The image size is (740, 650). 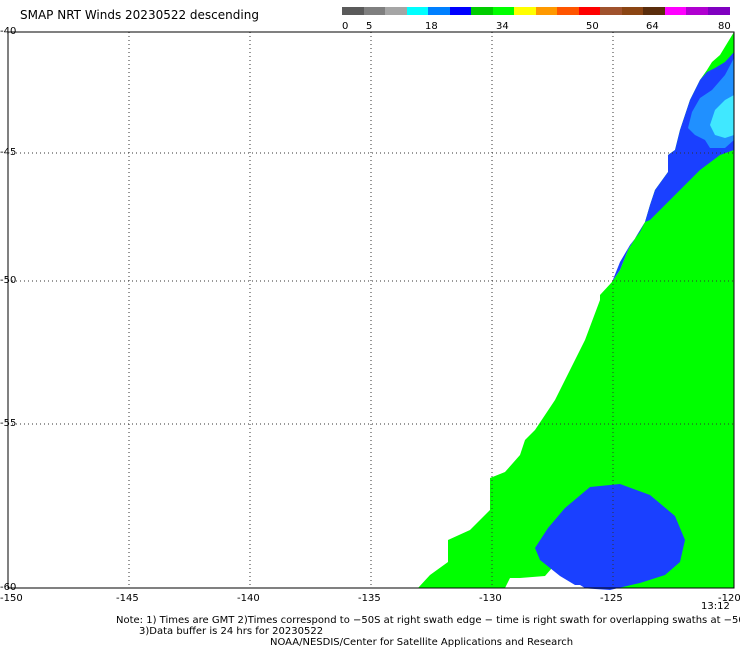 What do you see at coordinates (8, 423) in the screenshot?
I see `latitude-label: -55` at bounding box center [8, 423].